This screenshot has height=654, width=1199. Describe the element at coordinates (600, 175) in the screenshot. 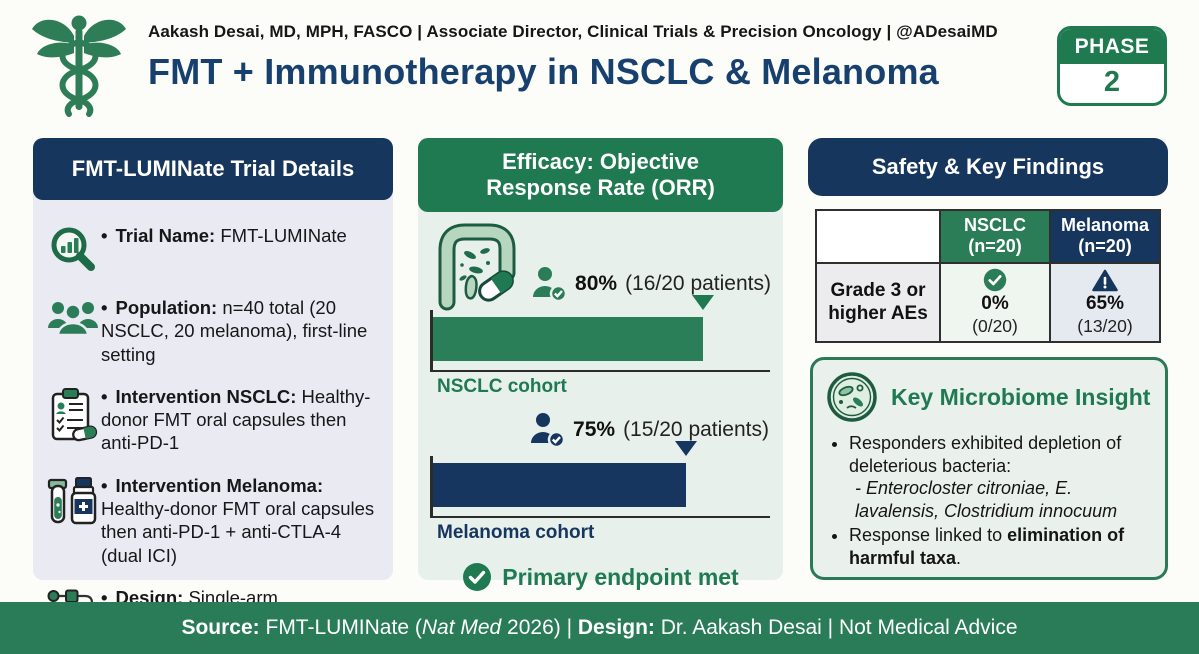

I see `efficacy-header: Efficacy: Objective Response Rate (ORR)` at that location.